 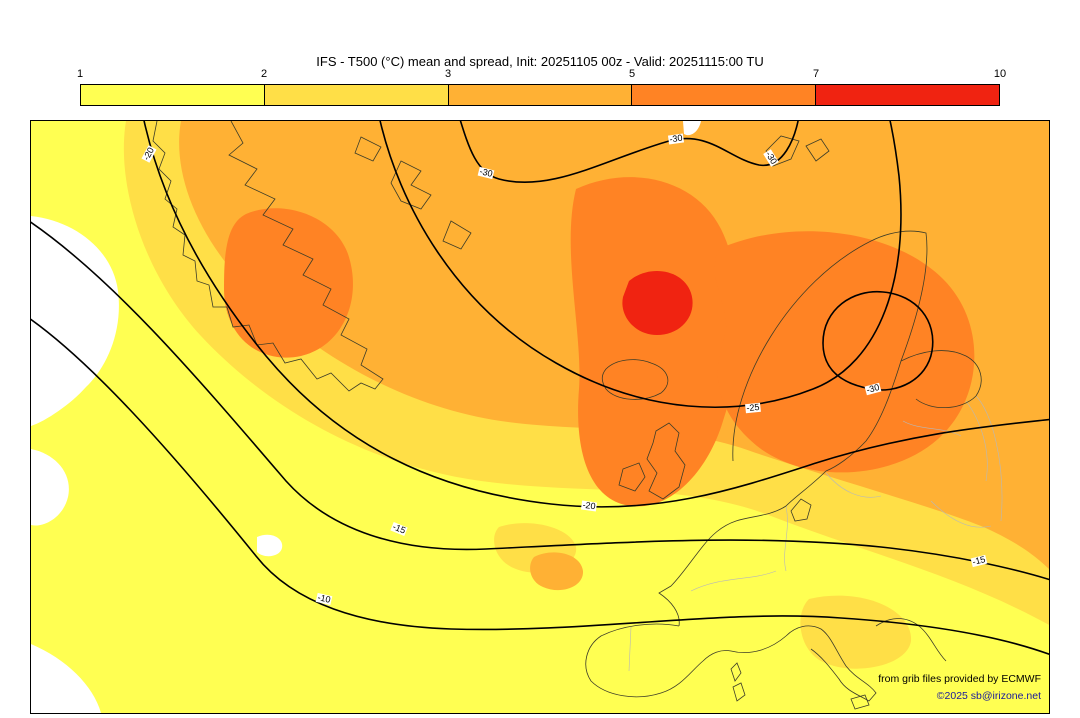 I want to click on color-scale-bar, so click(x=540, y=95).